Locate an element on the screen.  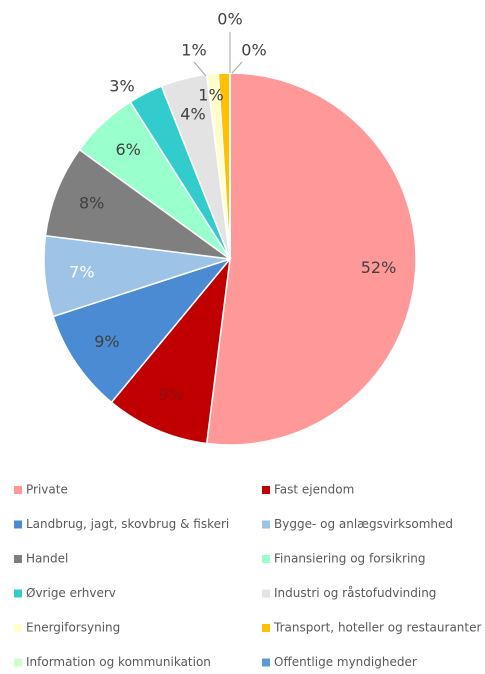
legend-label: Offentlige myndigheder is located at coordinates (345, 662).